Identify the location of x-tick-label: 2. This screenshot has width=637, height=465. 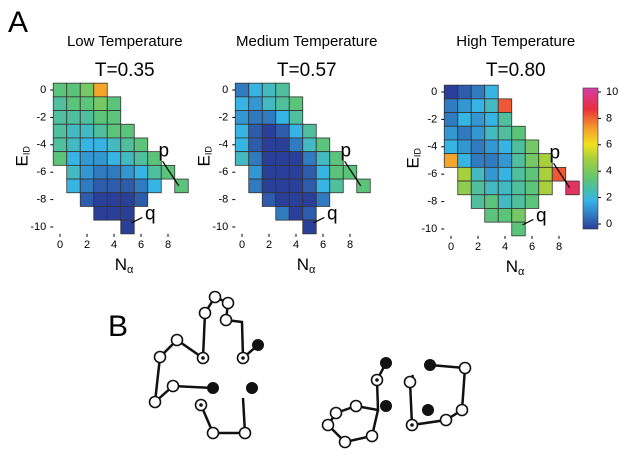
(87, 245).